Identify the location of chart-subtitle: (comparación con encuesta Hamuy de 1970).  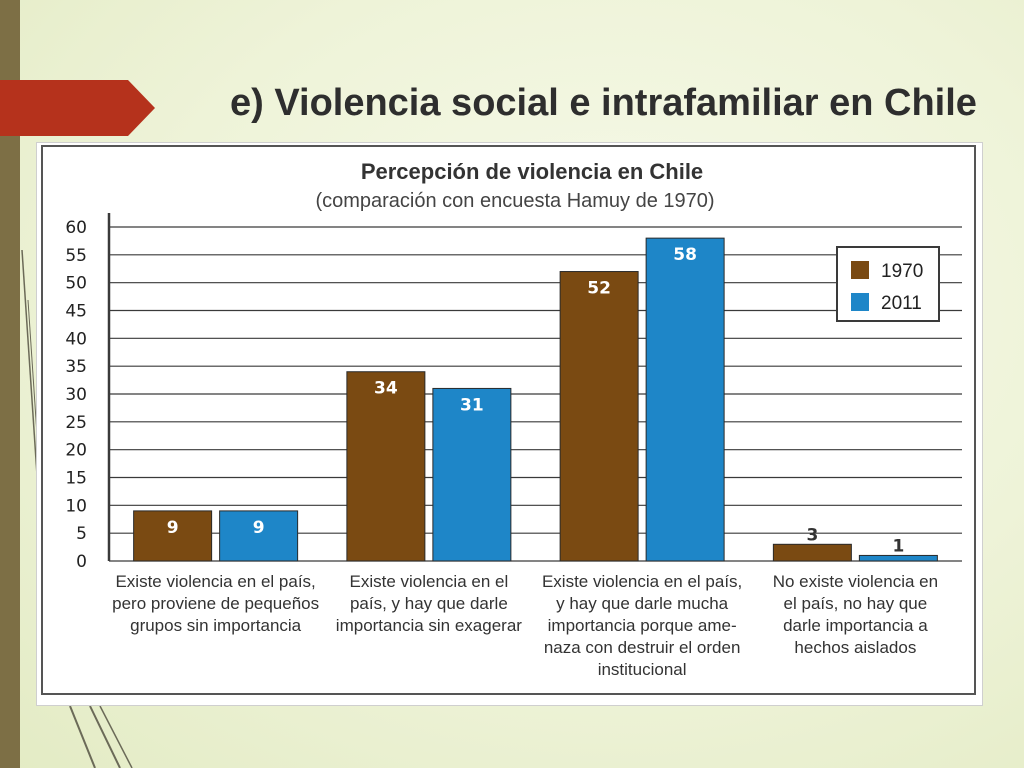
(514, 201).